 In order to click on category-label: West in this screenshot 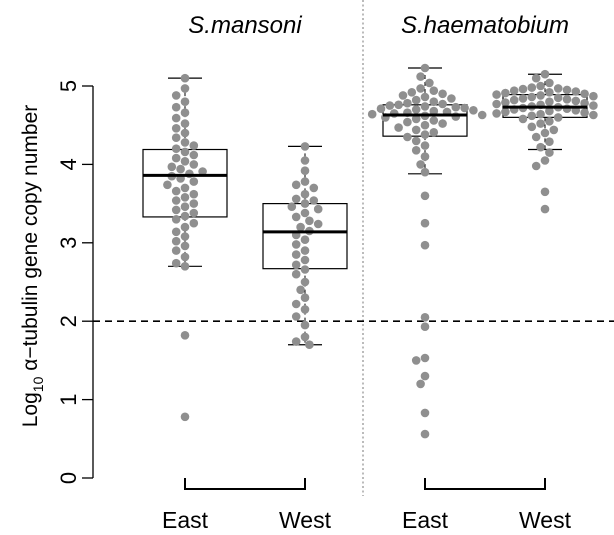, I will do `click(545, 520)`.